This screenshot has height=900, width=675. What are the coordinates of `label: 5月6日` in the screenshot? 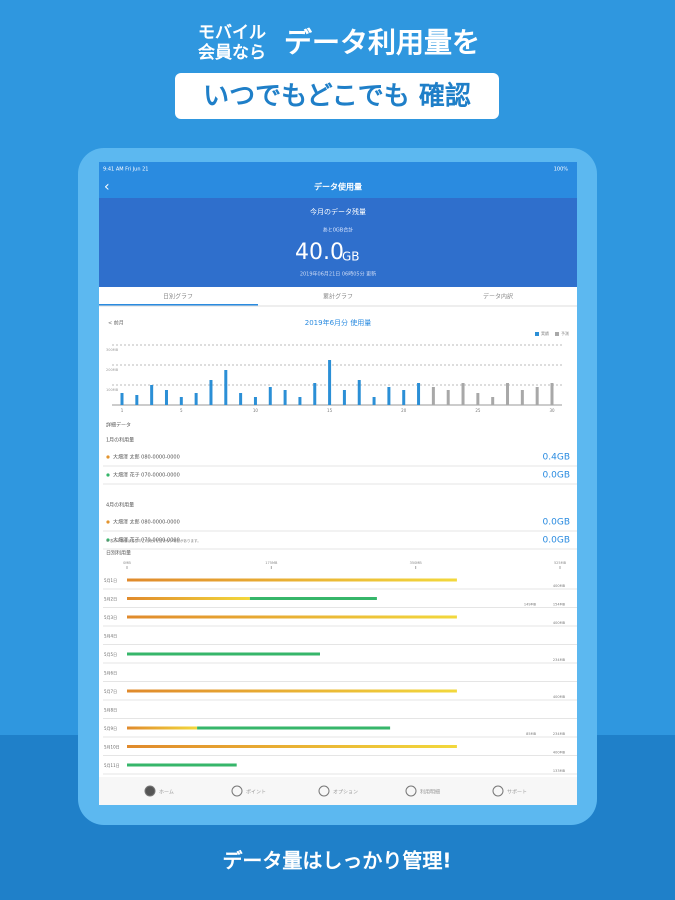 It's located at (110, 673).